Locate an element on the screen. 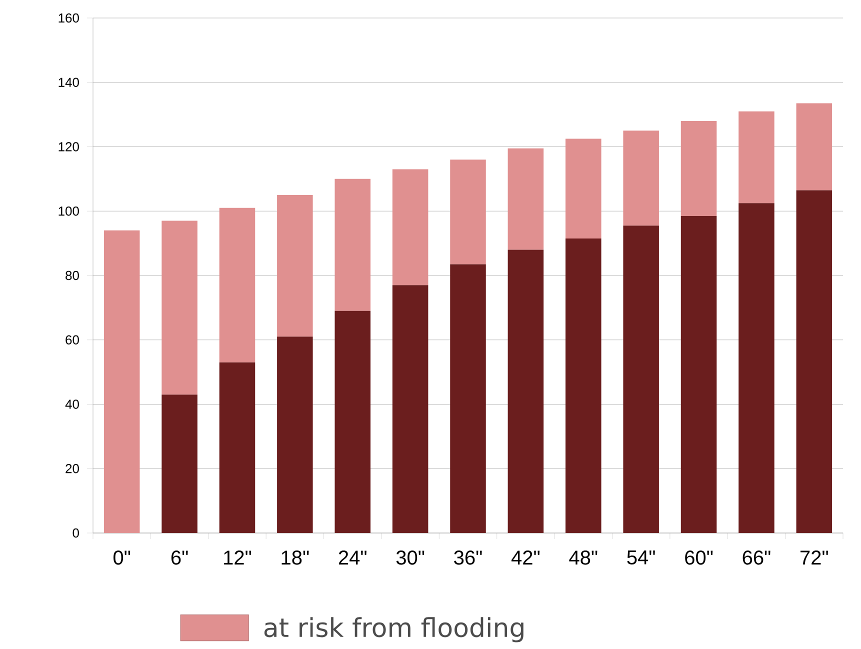 The height and width of the screenshot is (649, 861). x-tick-label: 6" is located at coordinates (179, 557).